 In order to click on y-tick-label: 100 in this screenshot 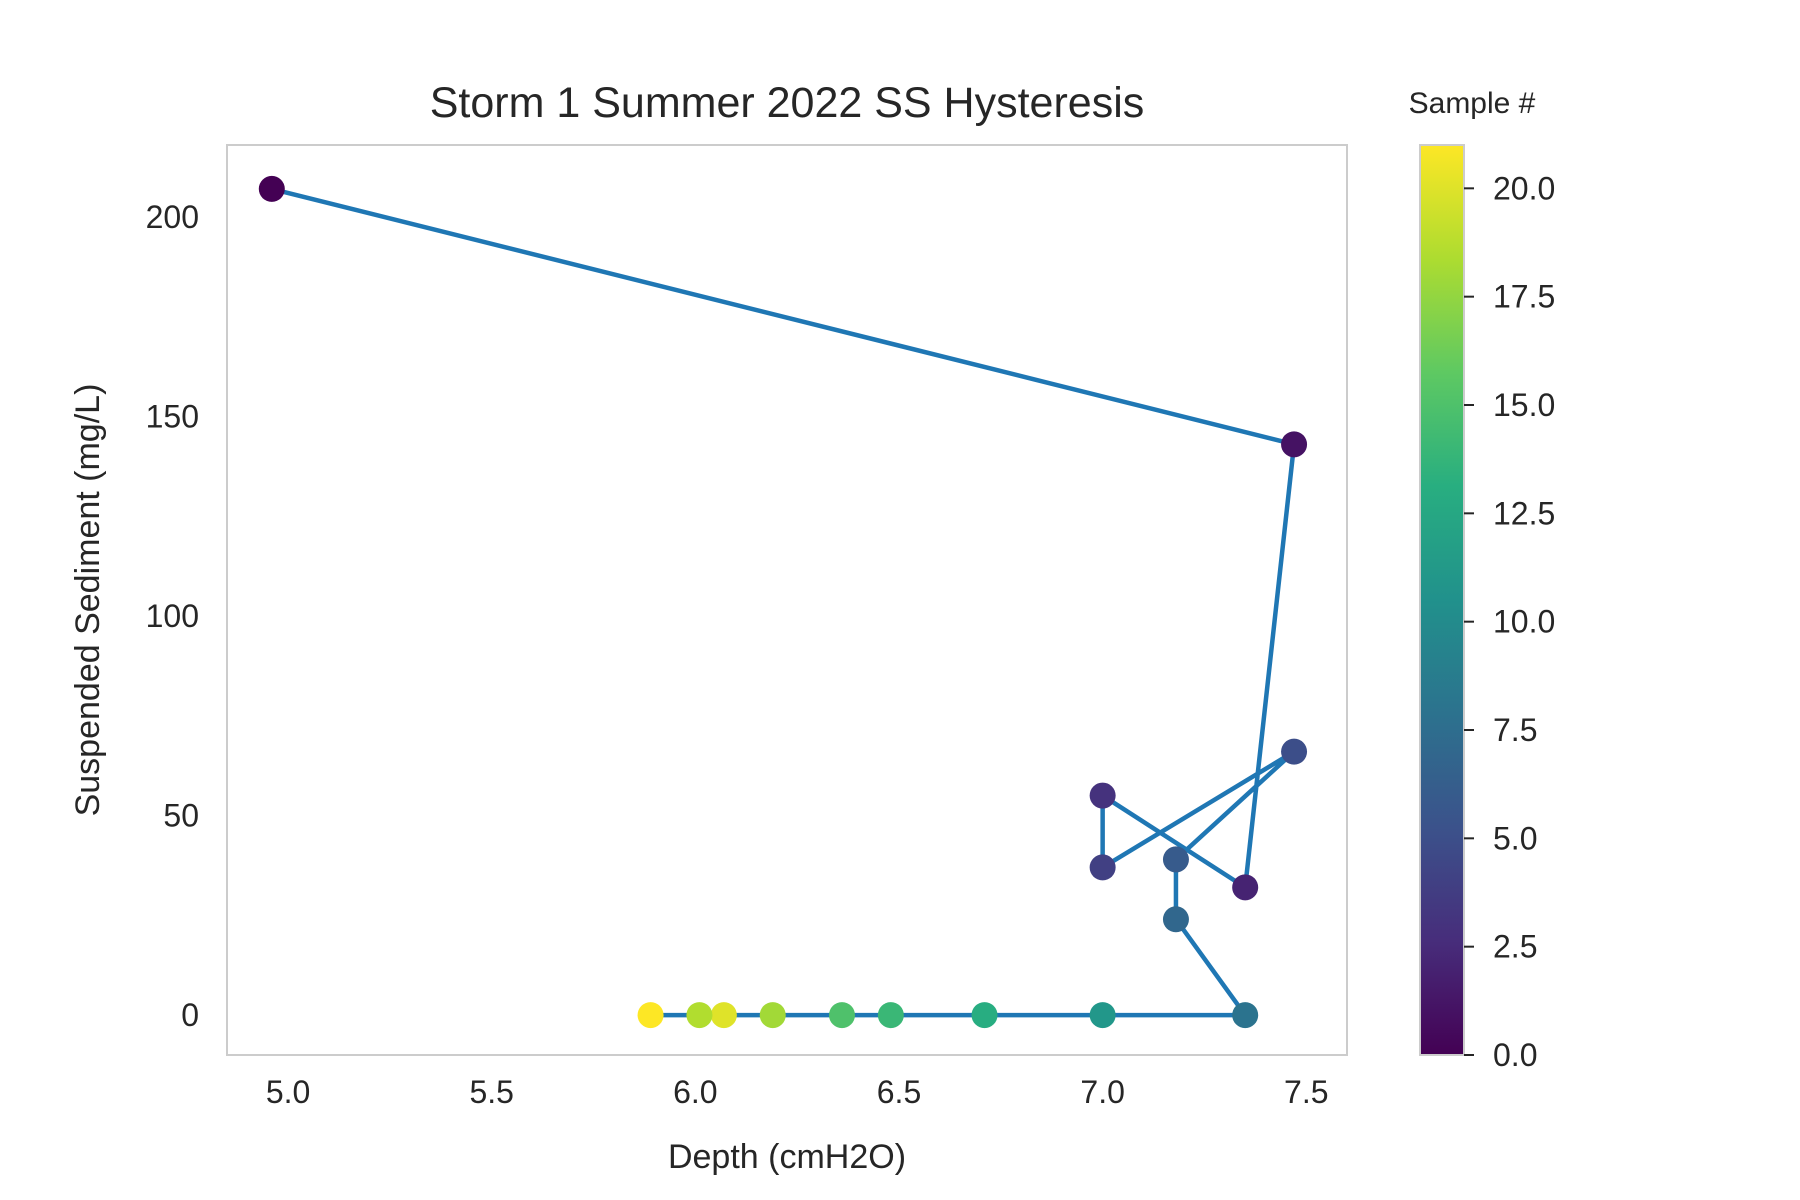, I will do `click(172, 616)`.